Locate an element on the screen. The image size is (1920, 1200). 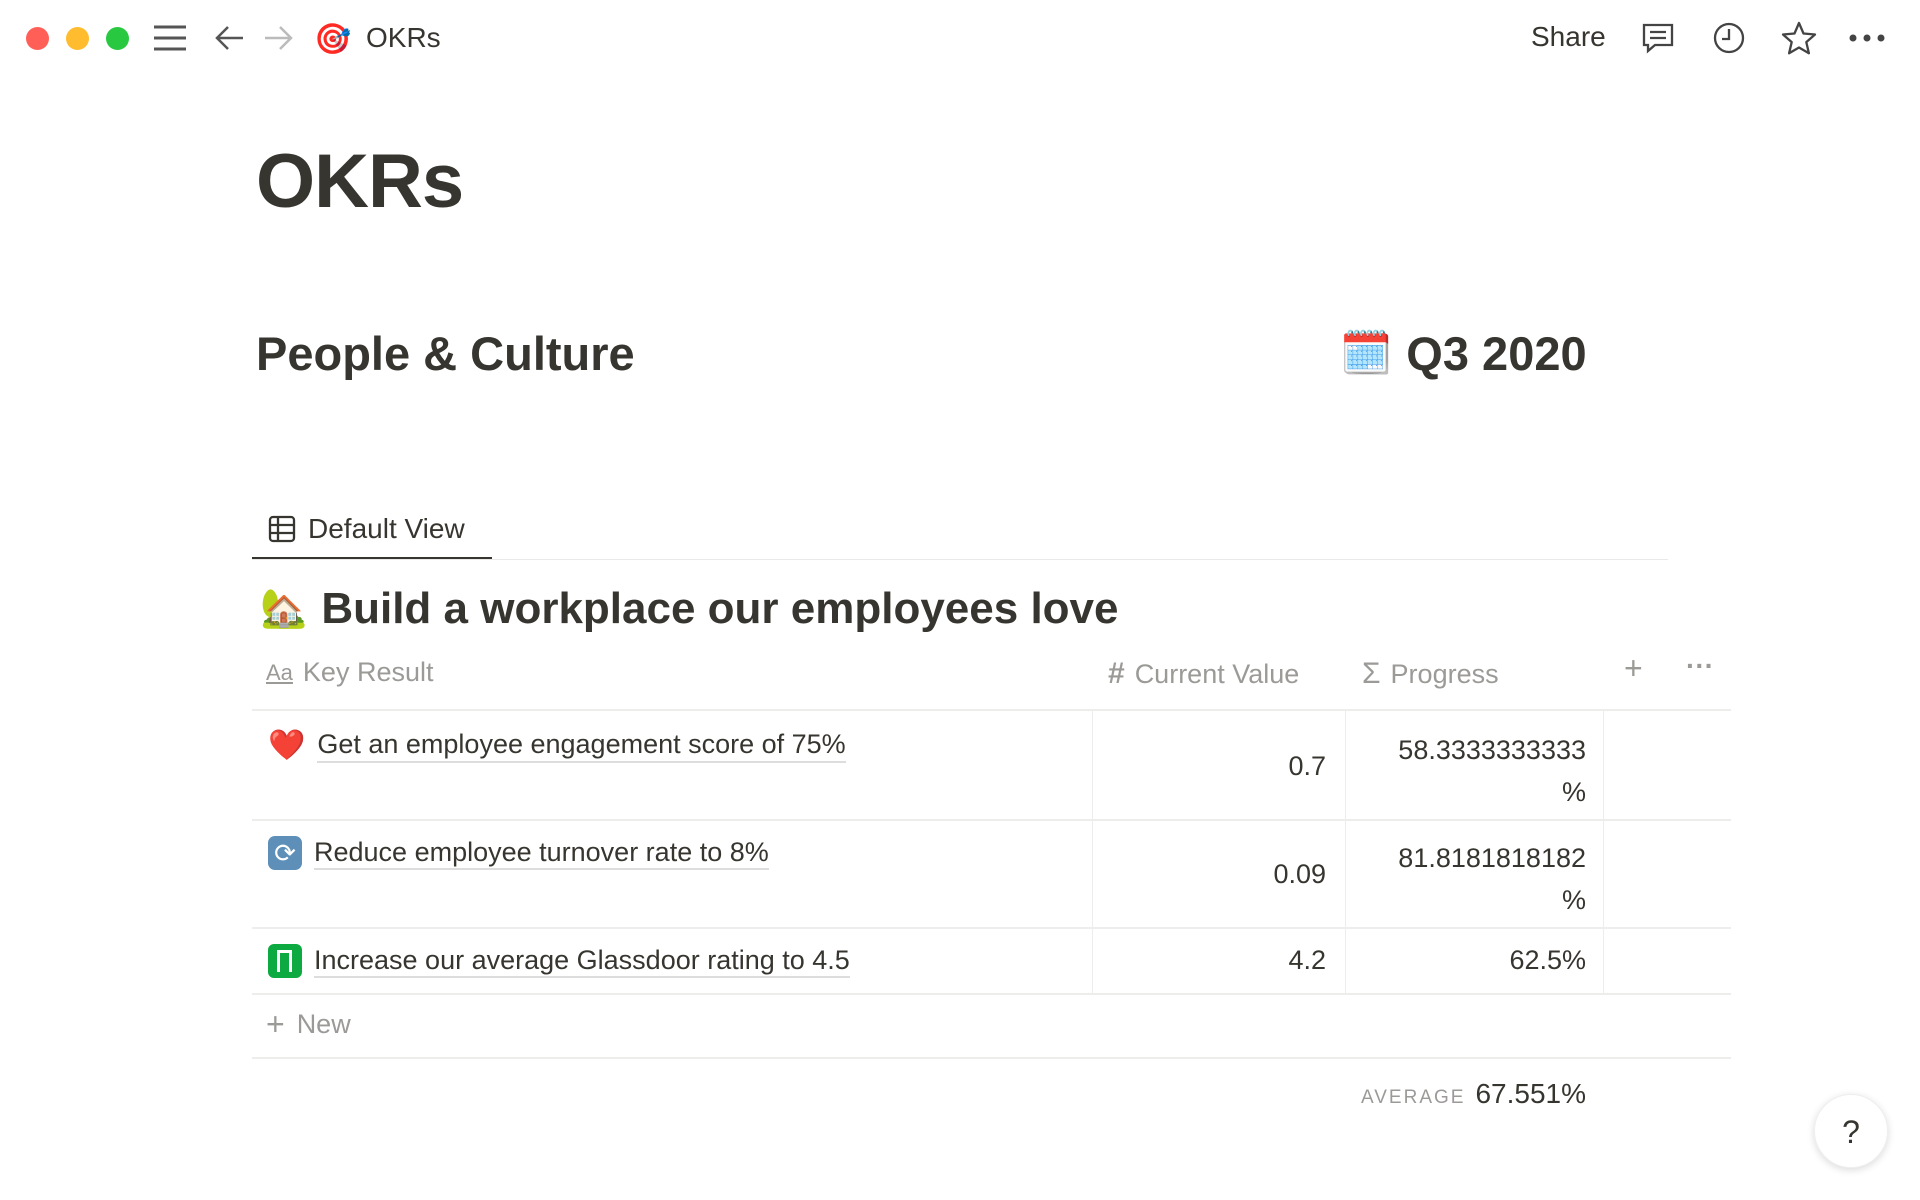
new-label: New is located at coordinates (323, 1024).